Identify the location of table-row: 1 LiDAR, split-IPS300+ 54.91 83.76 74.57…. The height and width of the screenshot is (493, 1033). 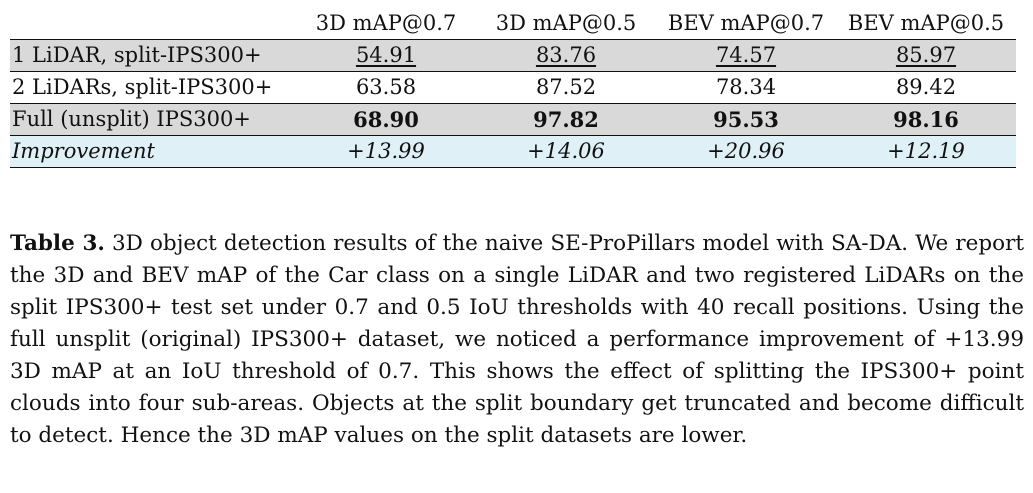
(513, 55).